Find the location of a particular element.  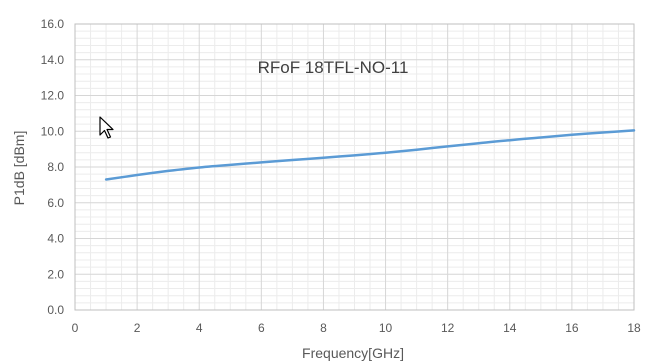

y-tick-label: 0.0 is located at coordinates (55, 310).